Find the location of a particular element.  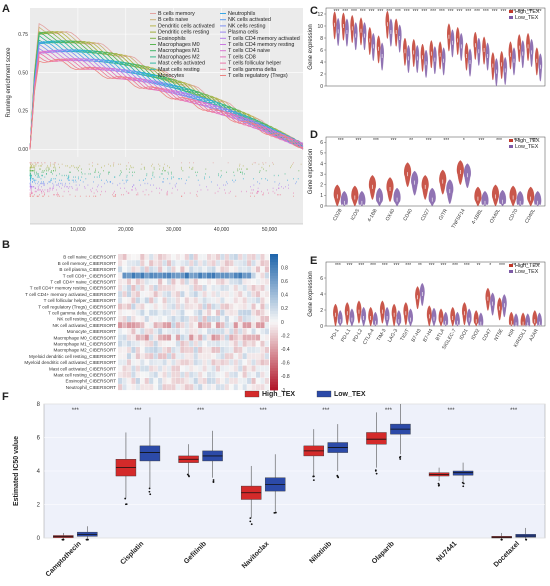

x-tick-label: TNFSF14 is located at coordinates (459, 219).